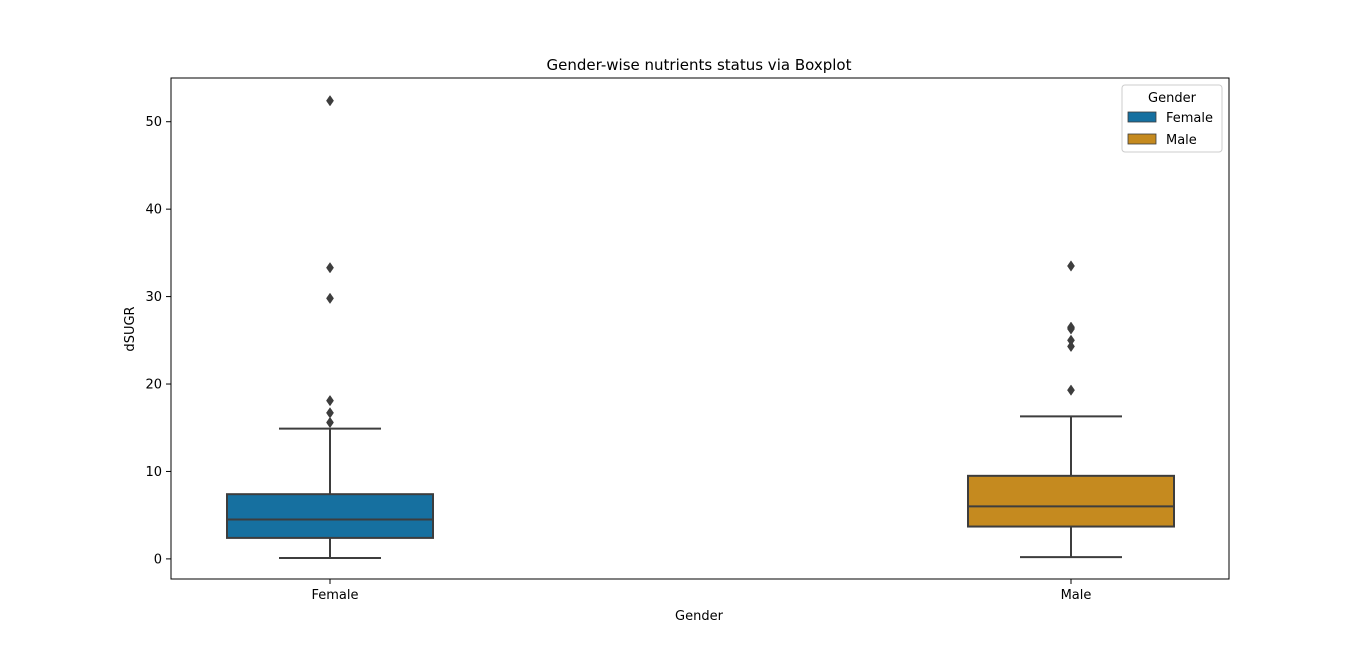  Describe the element at coordinates (1142, 139) in the screenshot. I see `legend-swatch-male` at that location.